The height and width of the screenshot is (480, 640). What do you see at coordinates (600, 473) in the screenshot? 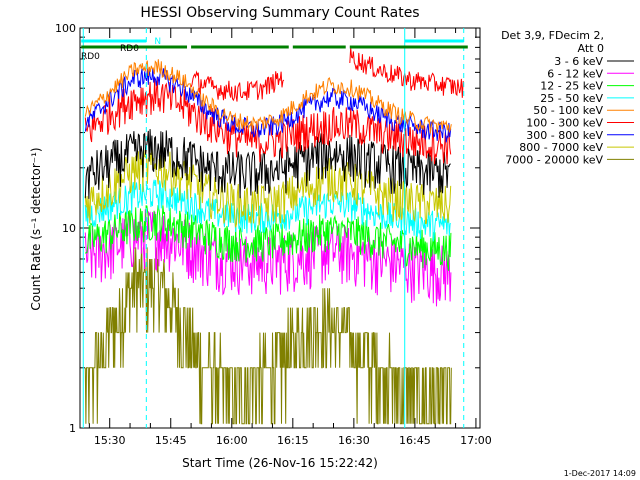
I see `footer-date: 1-Dec-2017 14:09` at bounding box center [600, 473].